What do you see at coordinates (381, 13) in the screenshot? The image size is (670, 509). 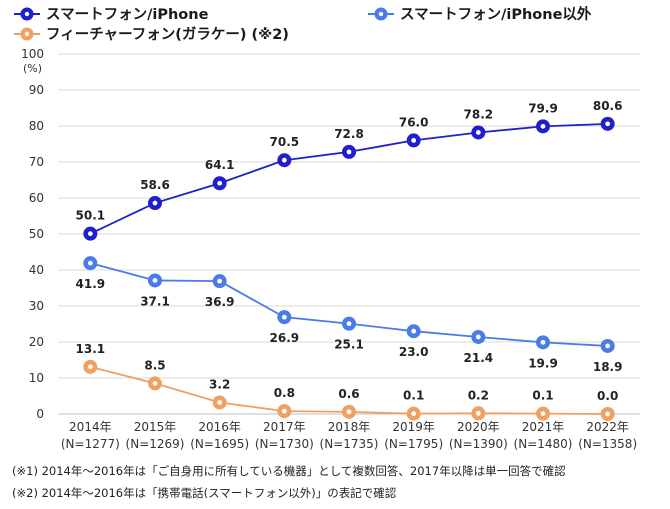 I see `legend-marker-smartphone-other` at bounding box center [381, 13].